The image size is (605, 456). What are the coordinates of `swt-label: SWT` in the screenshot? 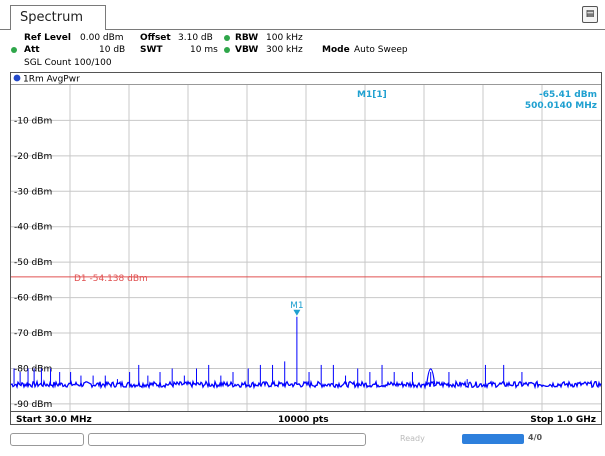 It's located at (151, 50).